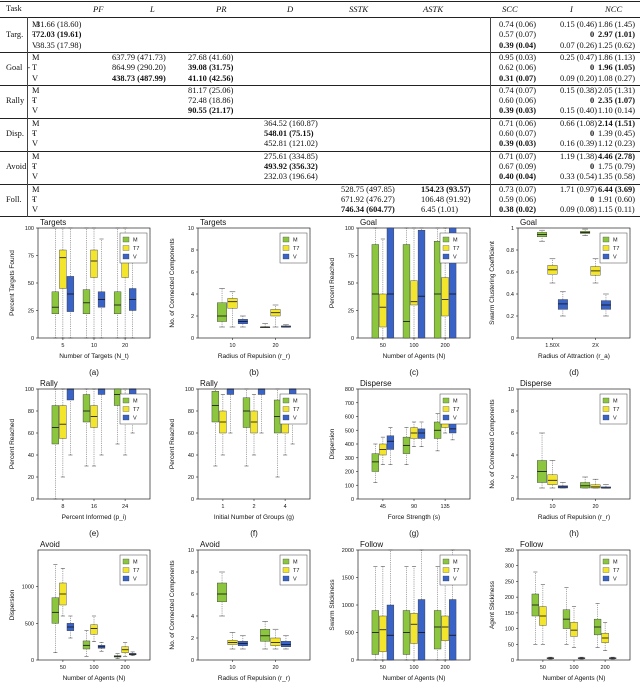  Describe the element at coordinates (510, 251) in the screenshot. I see `y-tick-label: 0.8` at that location.